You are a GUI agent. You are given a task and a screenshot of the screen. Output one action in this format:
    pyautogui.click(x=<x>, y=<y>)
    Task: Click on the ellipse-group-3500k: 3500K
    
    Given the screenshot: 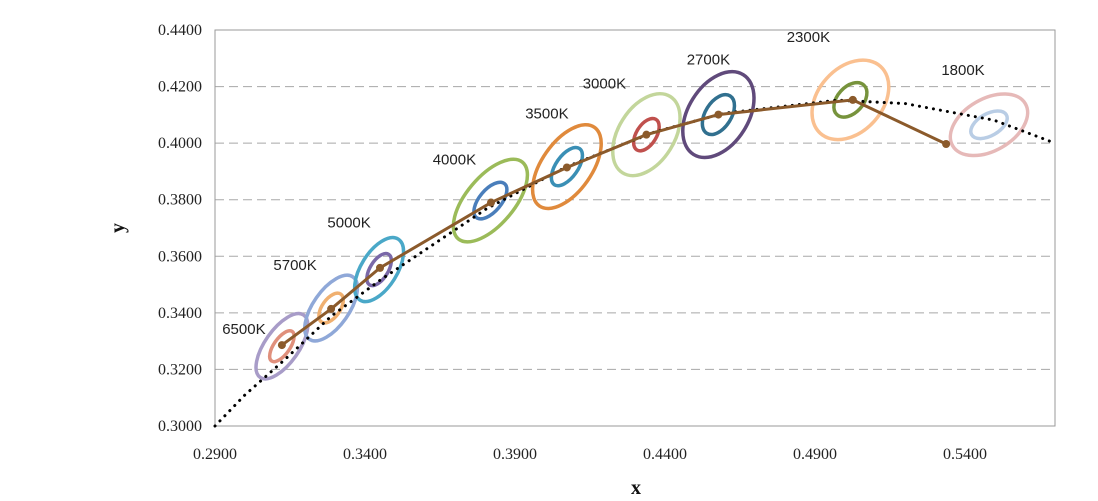 What is the action you would take?
    pyautogui.click(x=564, y=158)
    